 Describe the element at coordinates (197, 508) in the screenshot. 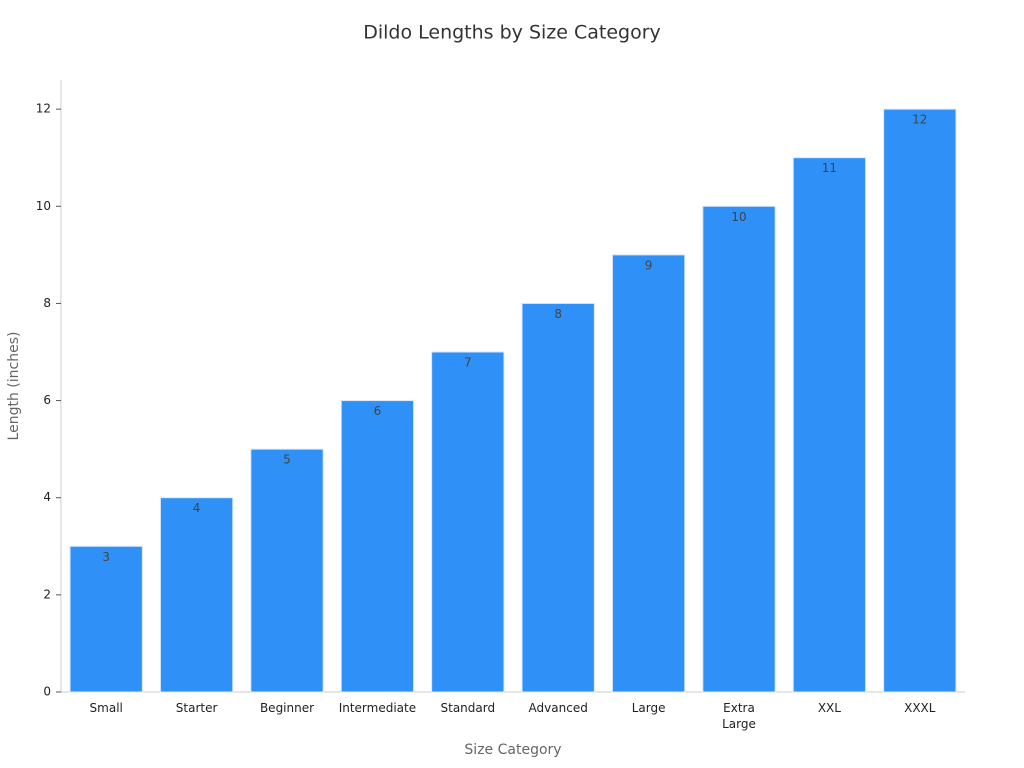

I see `value-label: 4` at that location.